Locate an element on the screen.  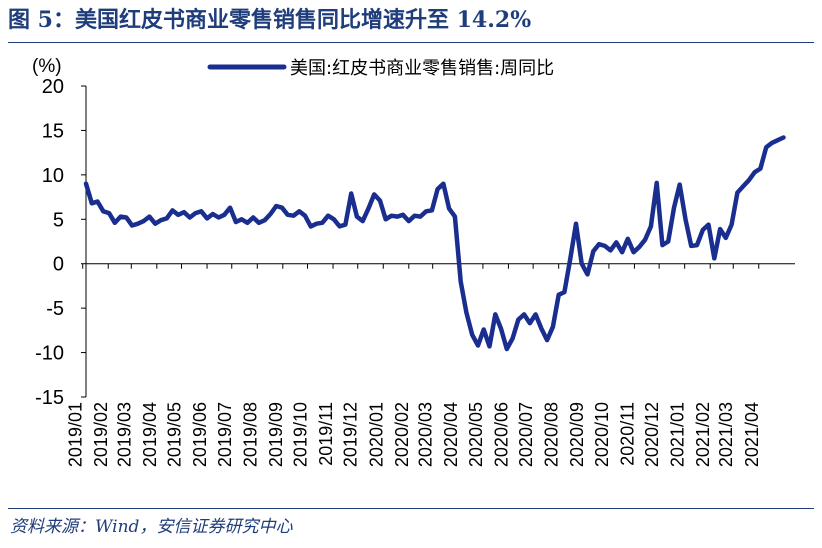
title-divider is located at coordinates (411, 42).